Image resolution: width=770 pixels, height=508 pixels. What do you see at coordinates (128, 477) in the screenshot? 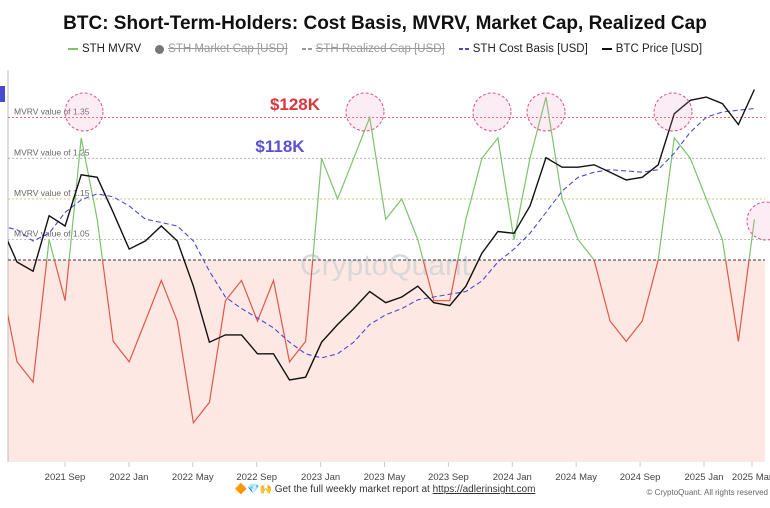
I see `x-tick-label: 2022 Jan` at bounding box center [128, 477].